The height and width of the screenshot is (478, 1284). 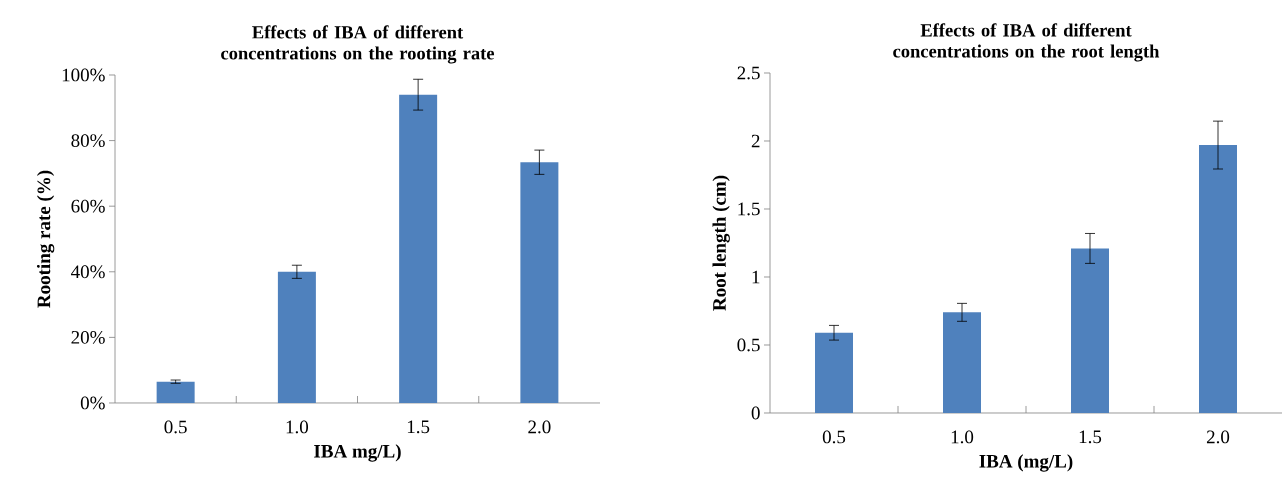 What do you see at coordinates (748, 73) in the screenshot?
I see `y-tick-label: 2.5` at bounding box center [748, 73].